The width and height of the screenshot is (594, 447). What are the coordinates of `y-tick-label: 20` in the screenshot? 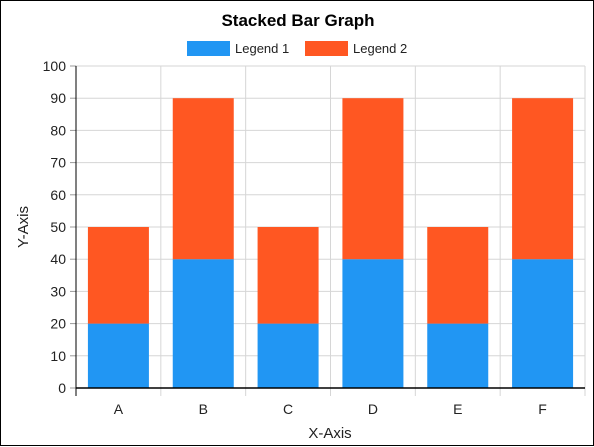 It's located at (58, 324).